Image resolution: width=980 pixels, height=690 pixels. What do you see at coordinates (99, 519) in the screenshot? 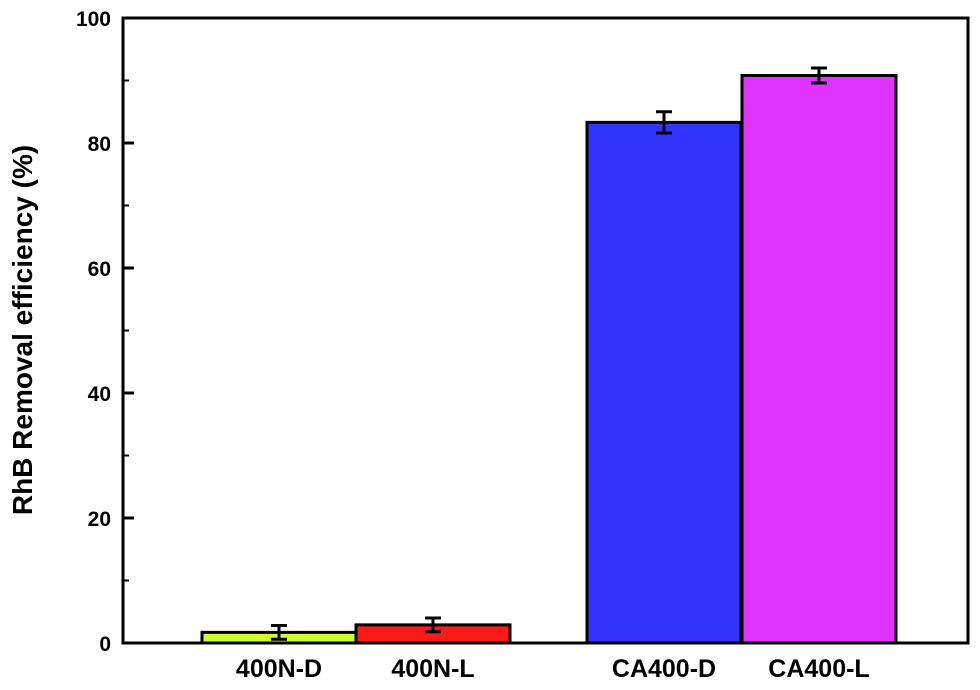
I see `y-tick-label: 20` at bounding box center [99, 519].